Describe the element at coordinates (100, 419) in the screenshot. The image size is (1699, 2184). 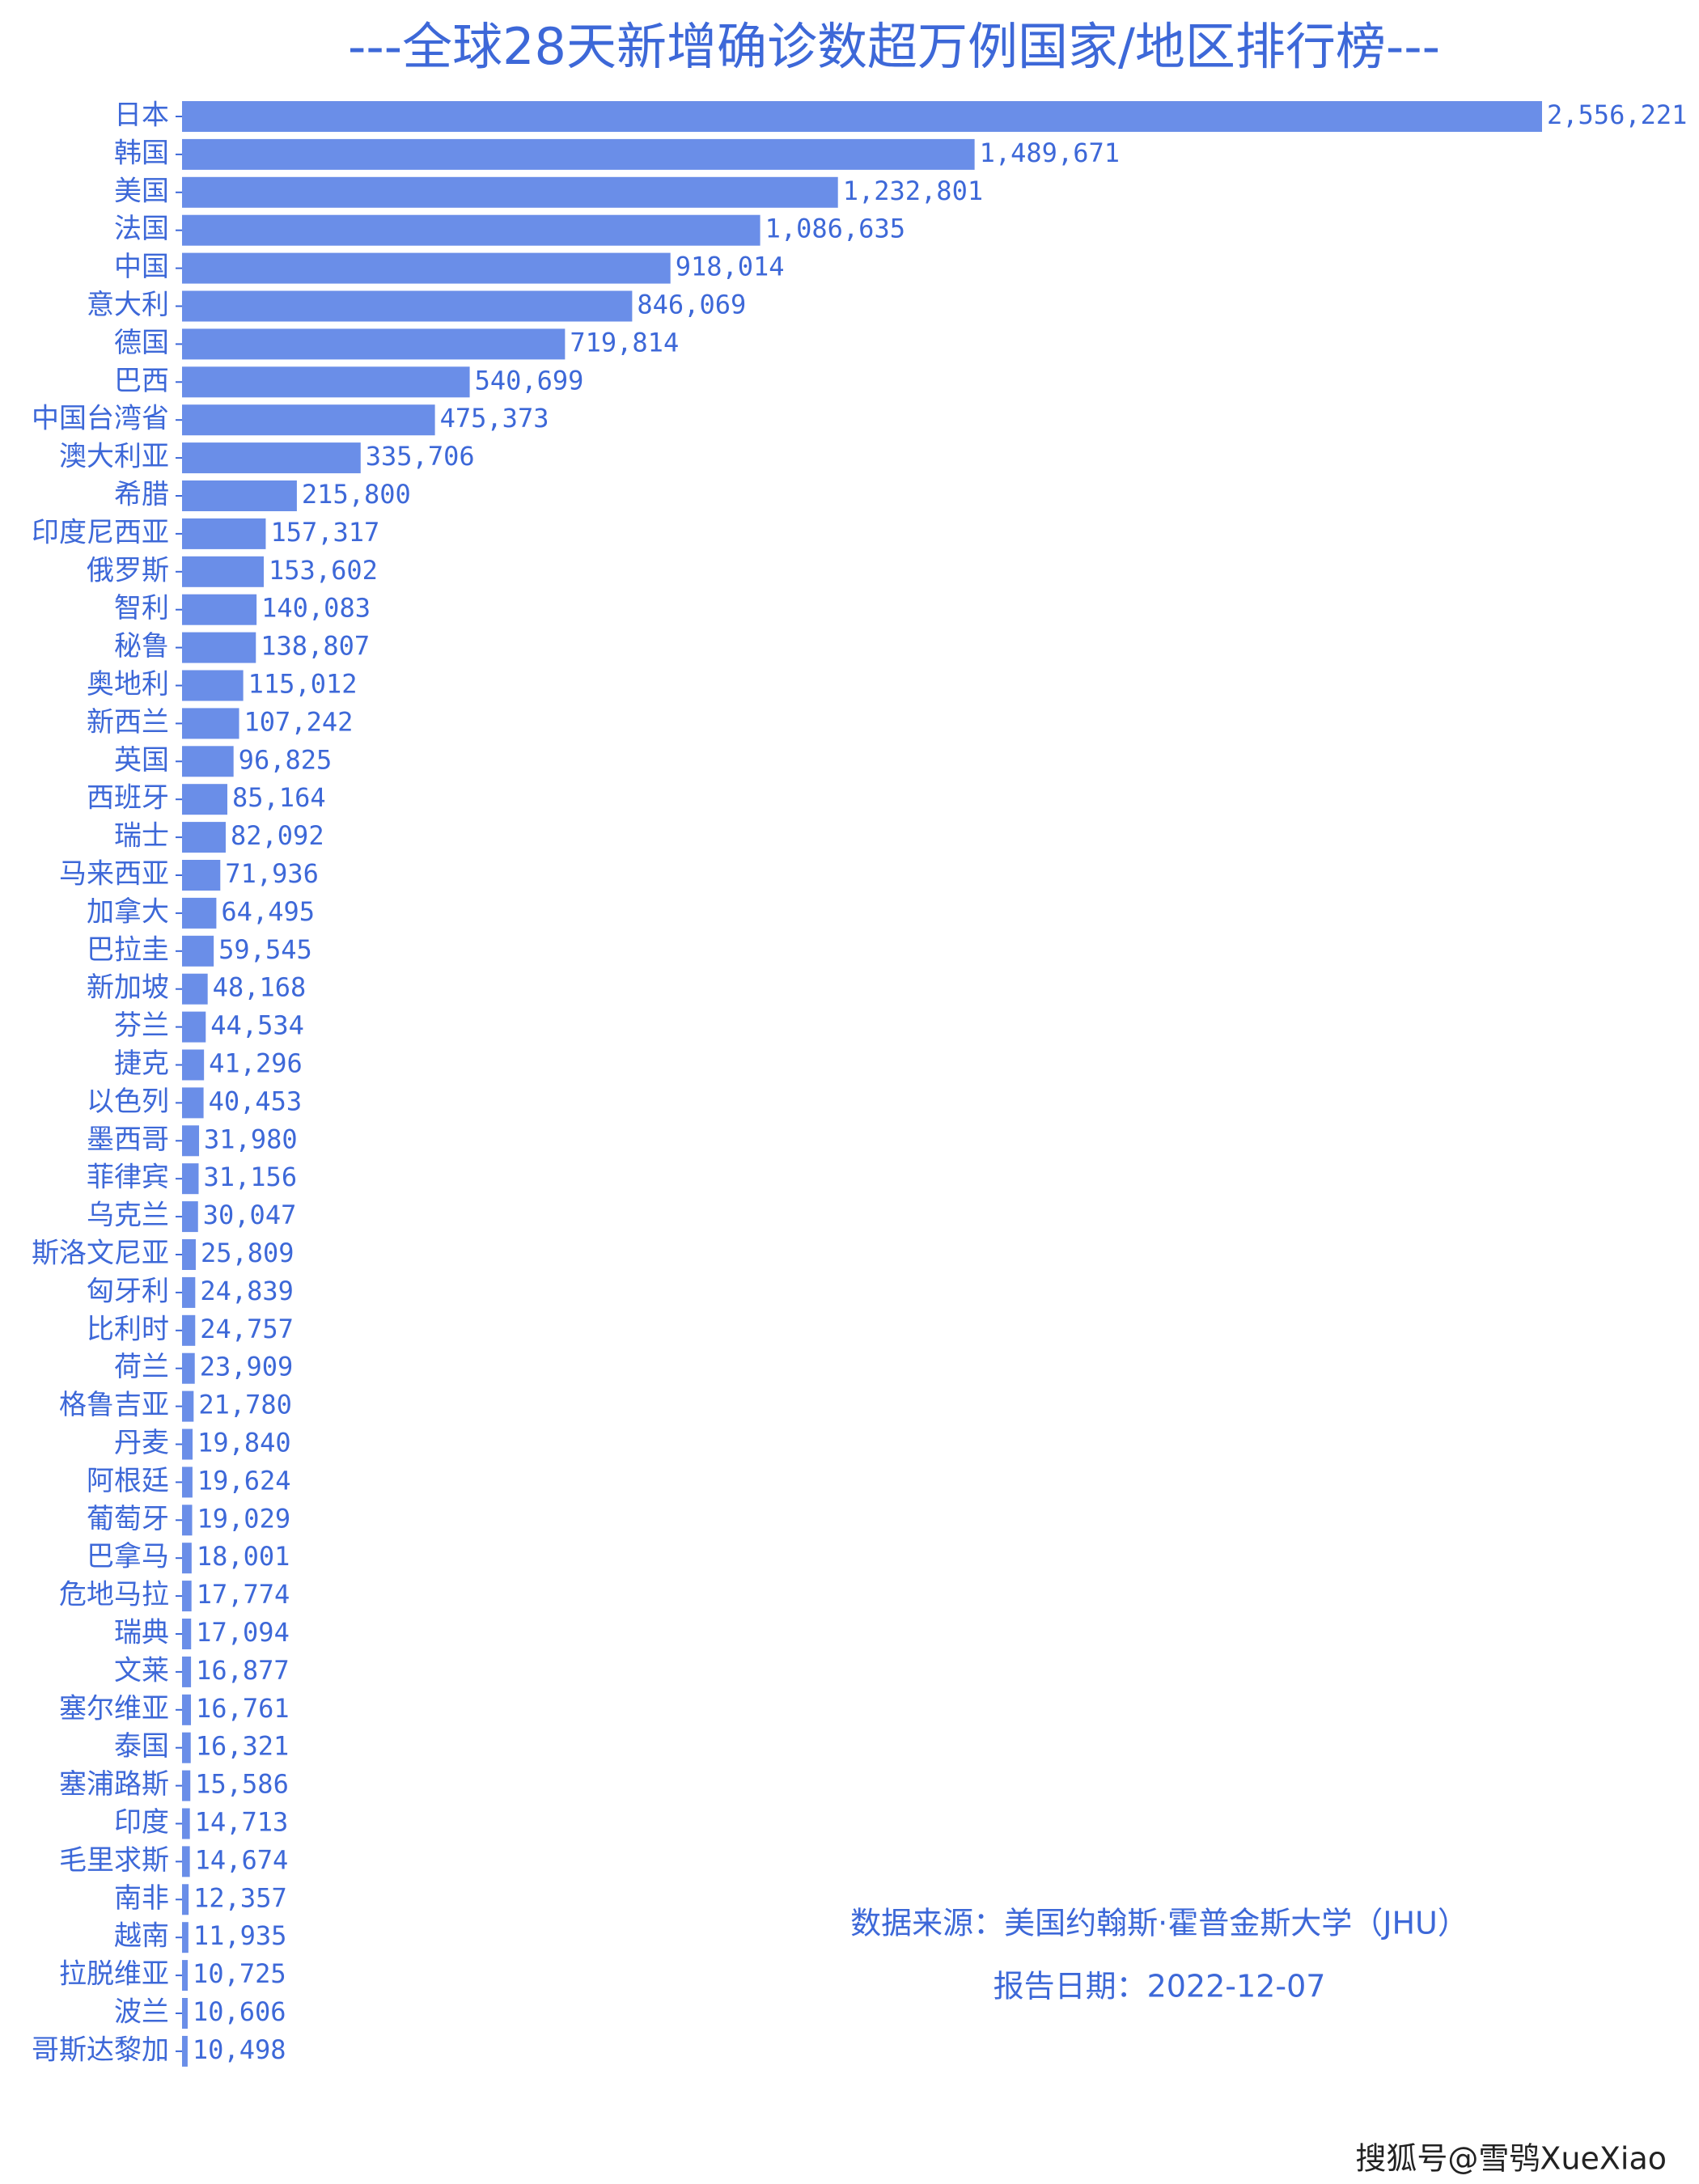
I see `y-tick-label: 中国台湾省` at that location.